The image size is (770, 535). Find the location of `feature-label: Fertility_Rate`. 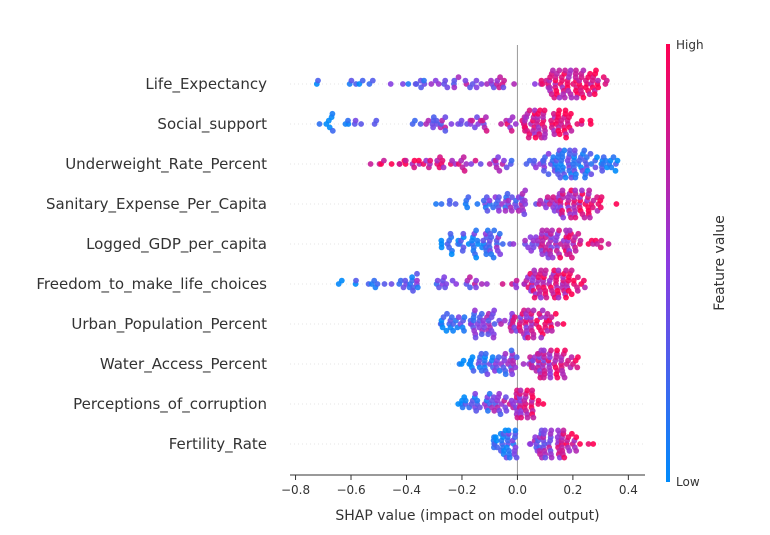

feature-label: Fertility_Rate is located at coordinates (218, 444).